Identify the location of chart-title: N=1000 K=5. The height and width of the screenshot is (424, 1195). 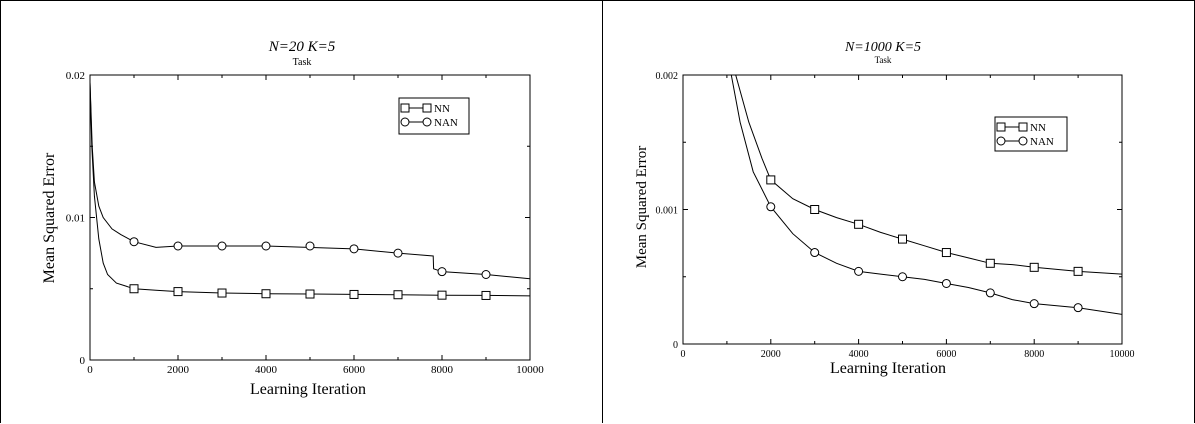
(882, 47).